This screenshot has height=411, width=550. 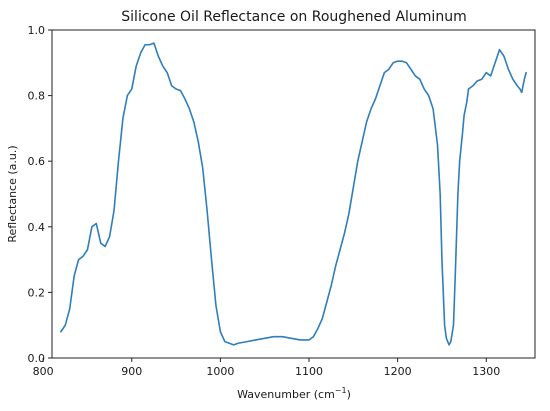 What do you see at coordinates (349, 394) in the screenshot?
I see `x-axis-label-close: )` at bounding box center [349, 394].